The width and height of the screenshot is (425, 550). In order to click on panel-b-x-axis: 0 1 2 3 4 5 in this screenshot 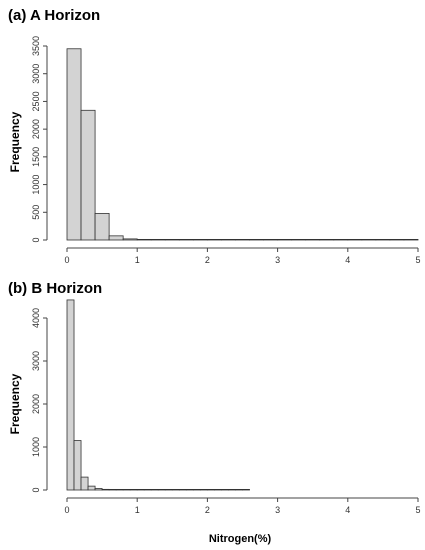, I will do `click(242, 506)`.